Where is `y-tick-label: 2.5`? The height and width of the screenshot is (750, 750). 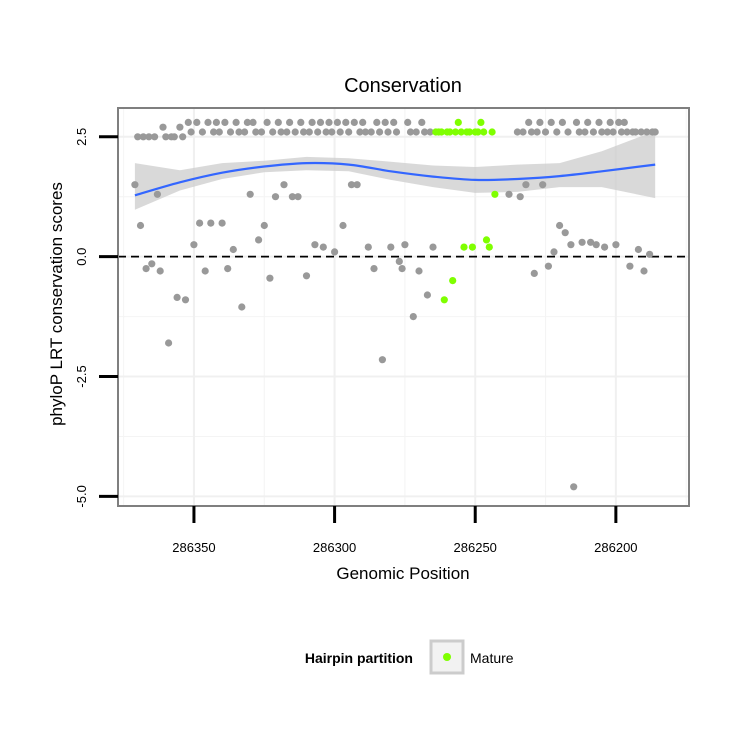 y-tick-label: 2.5 is located at coordinates (81, 137).